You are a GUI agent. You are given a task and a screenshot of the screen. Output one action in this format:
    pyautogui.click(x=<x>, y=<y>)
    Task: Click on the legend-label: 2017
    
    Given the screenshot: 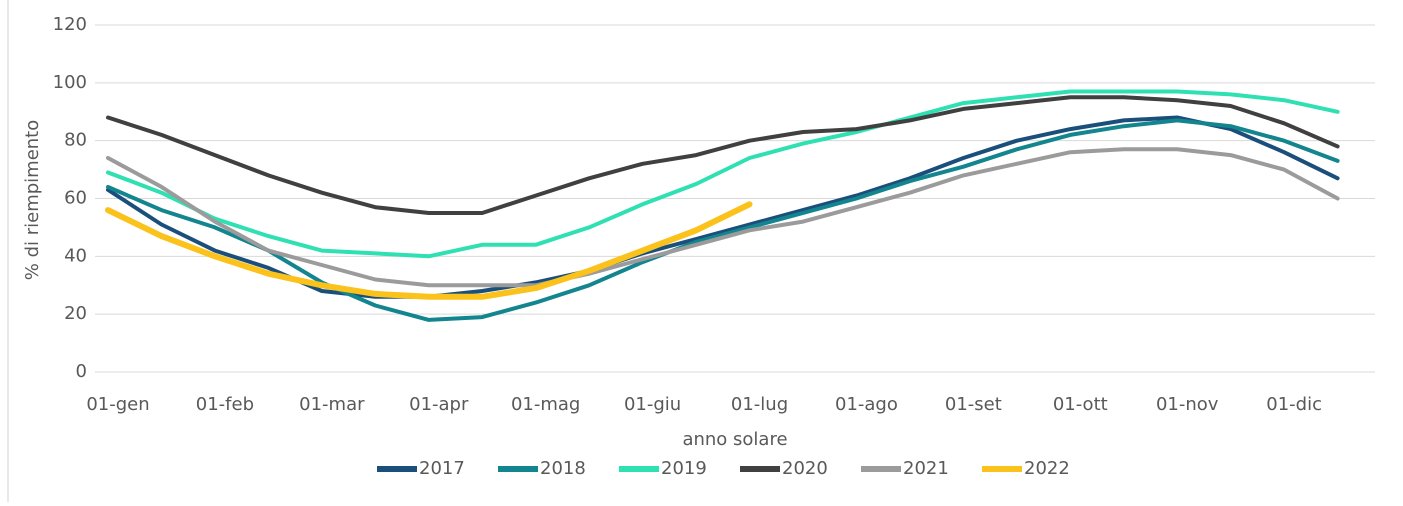 What is the action you would take?
    pyautogui.click(x=442, y=468)
    